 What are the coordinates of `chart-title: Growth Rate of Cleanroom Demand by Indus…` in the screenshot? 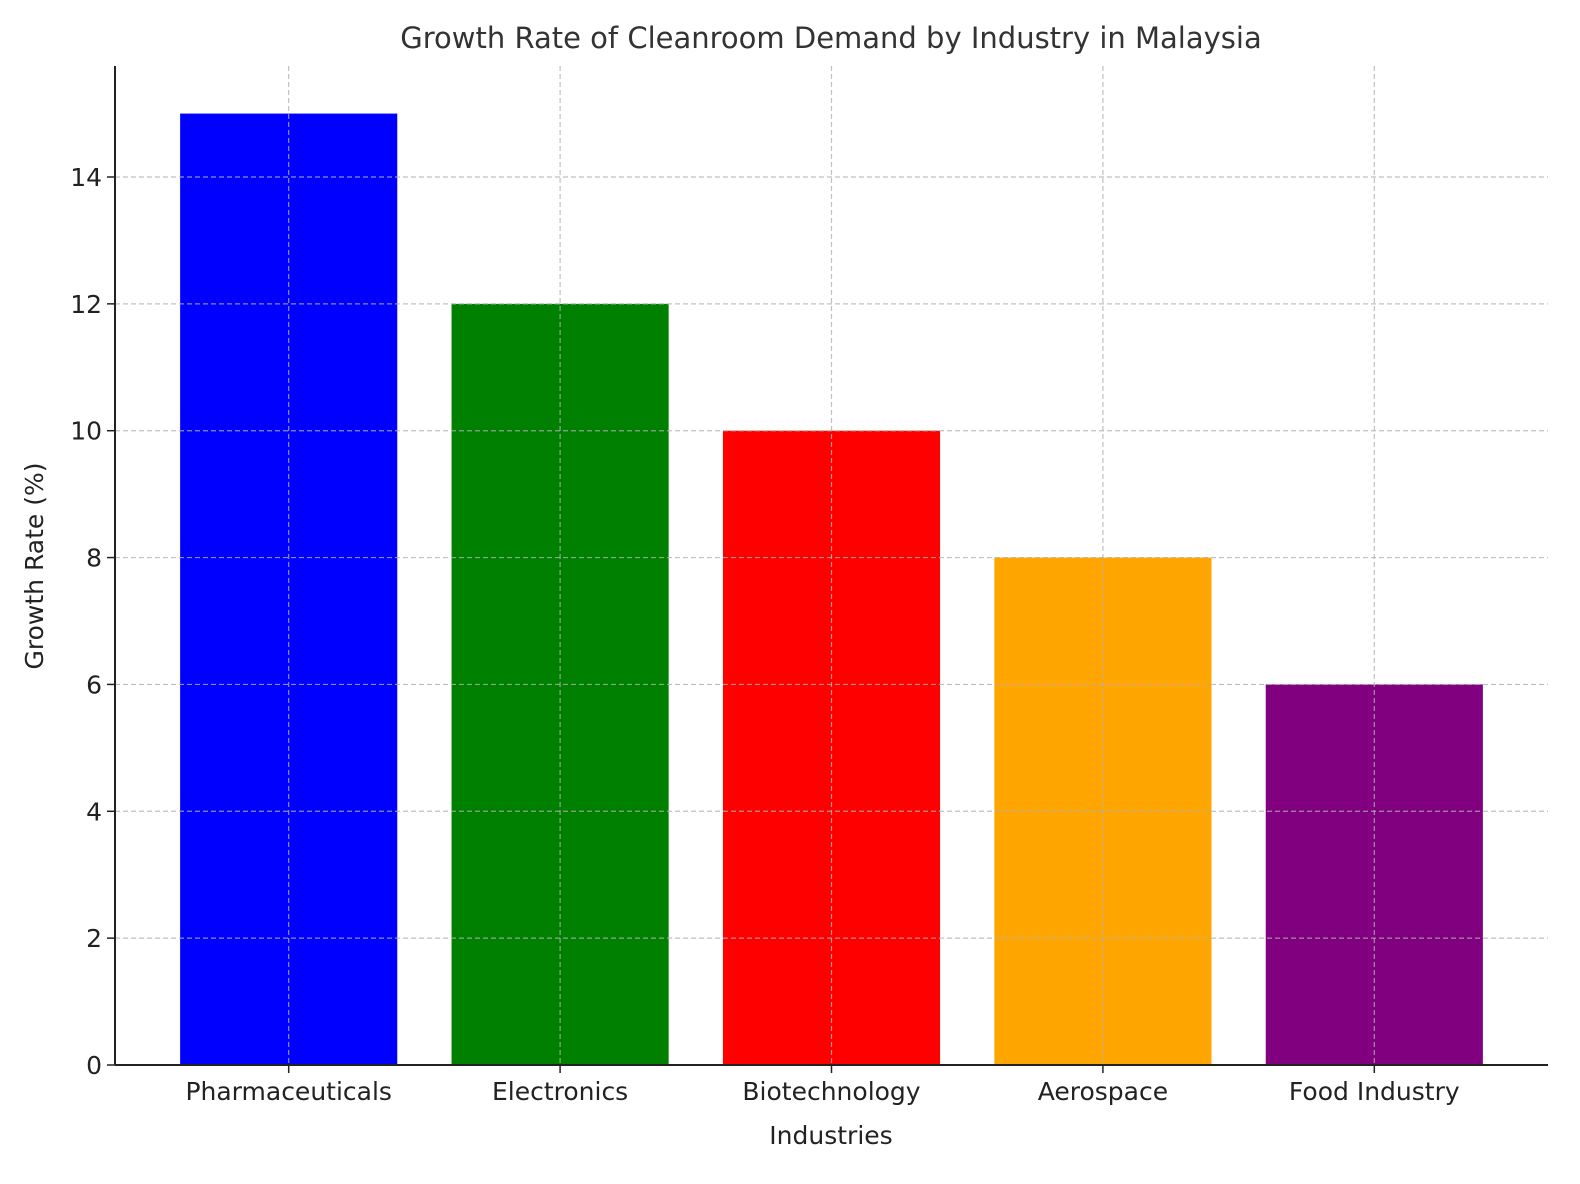 It's located at (830, 38).